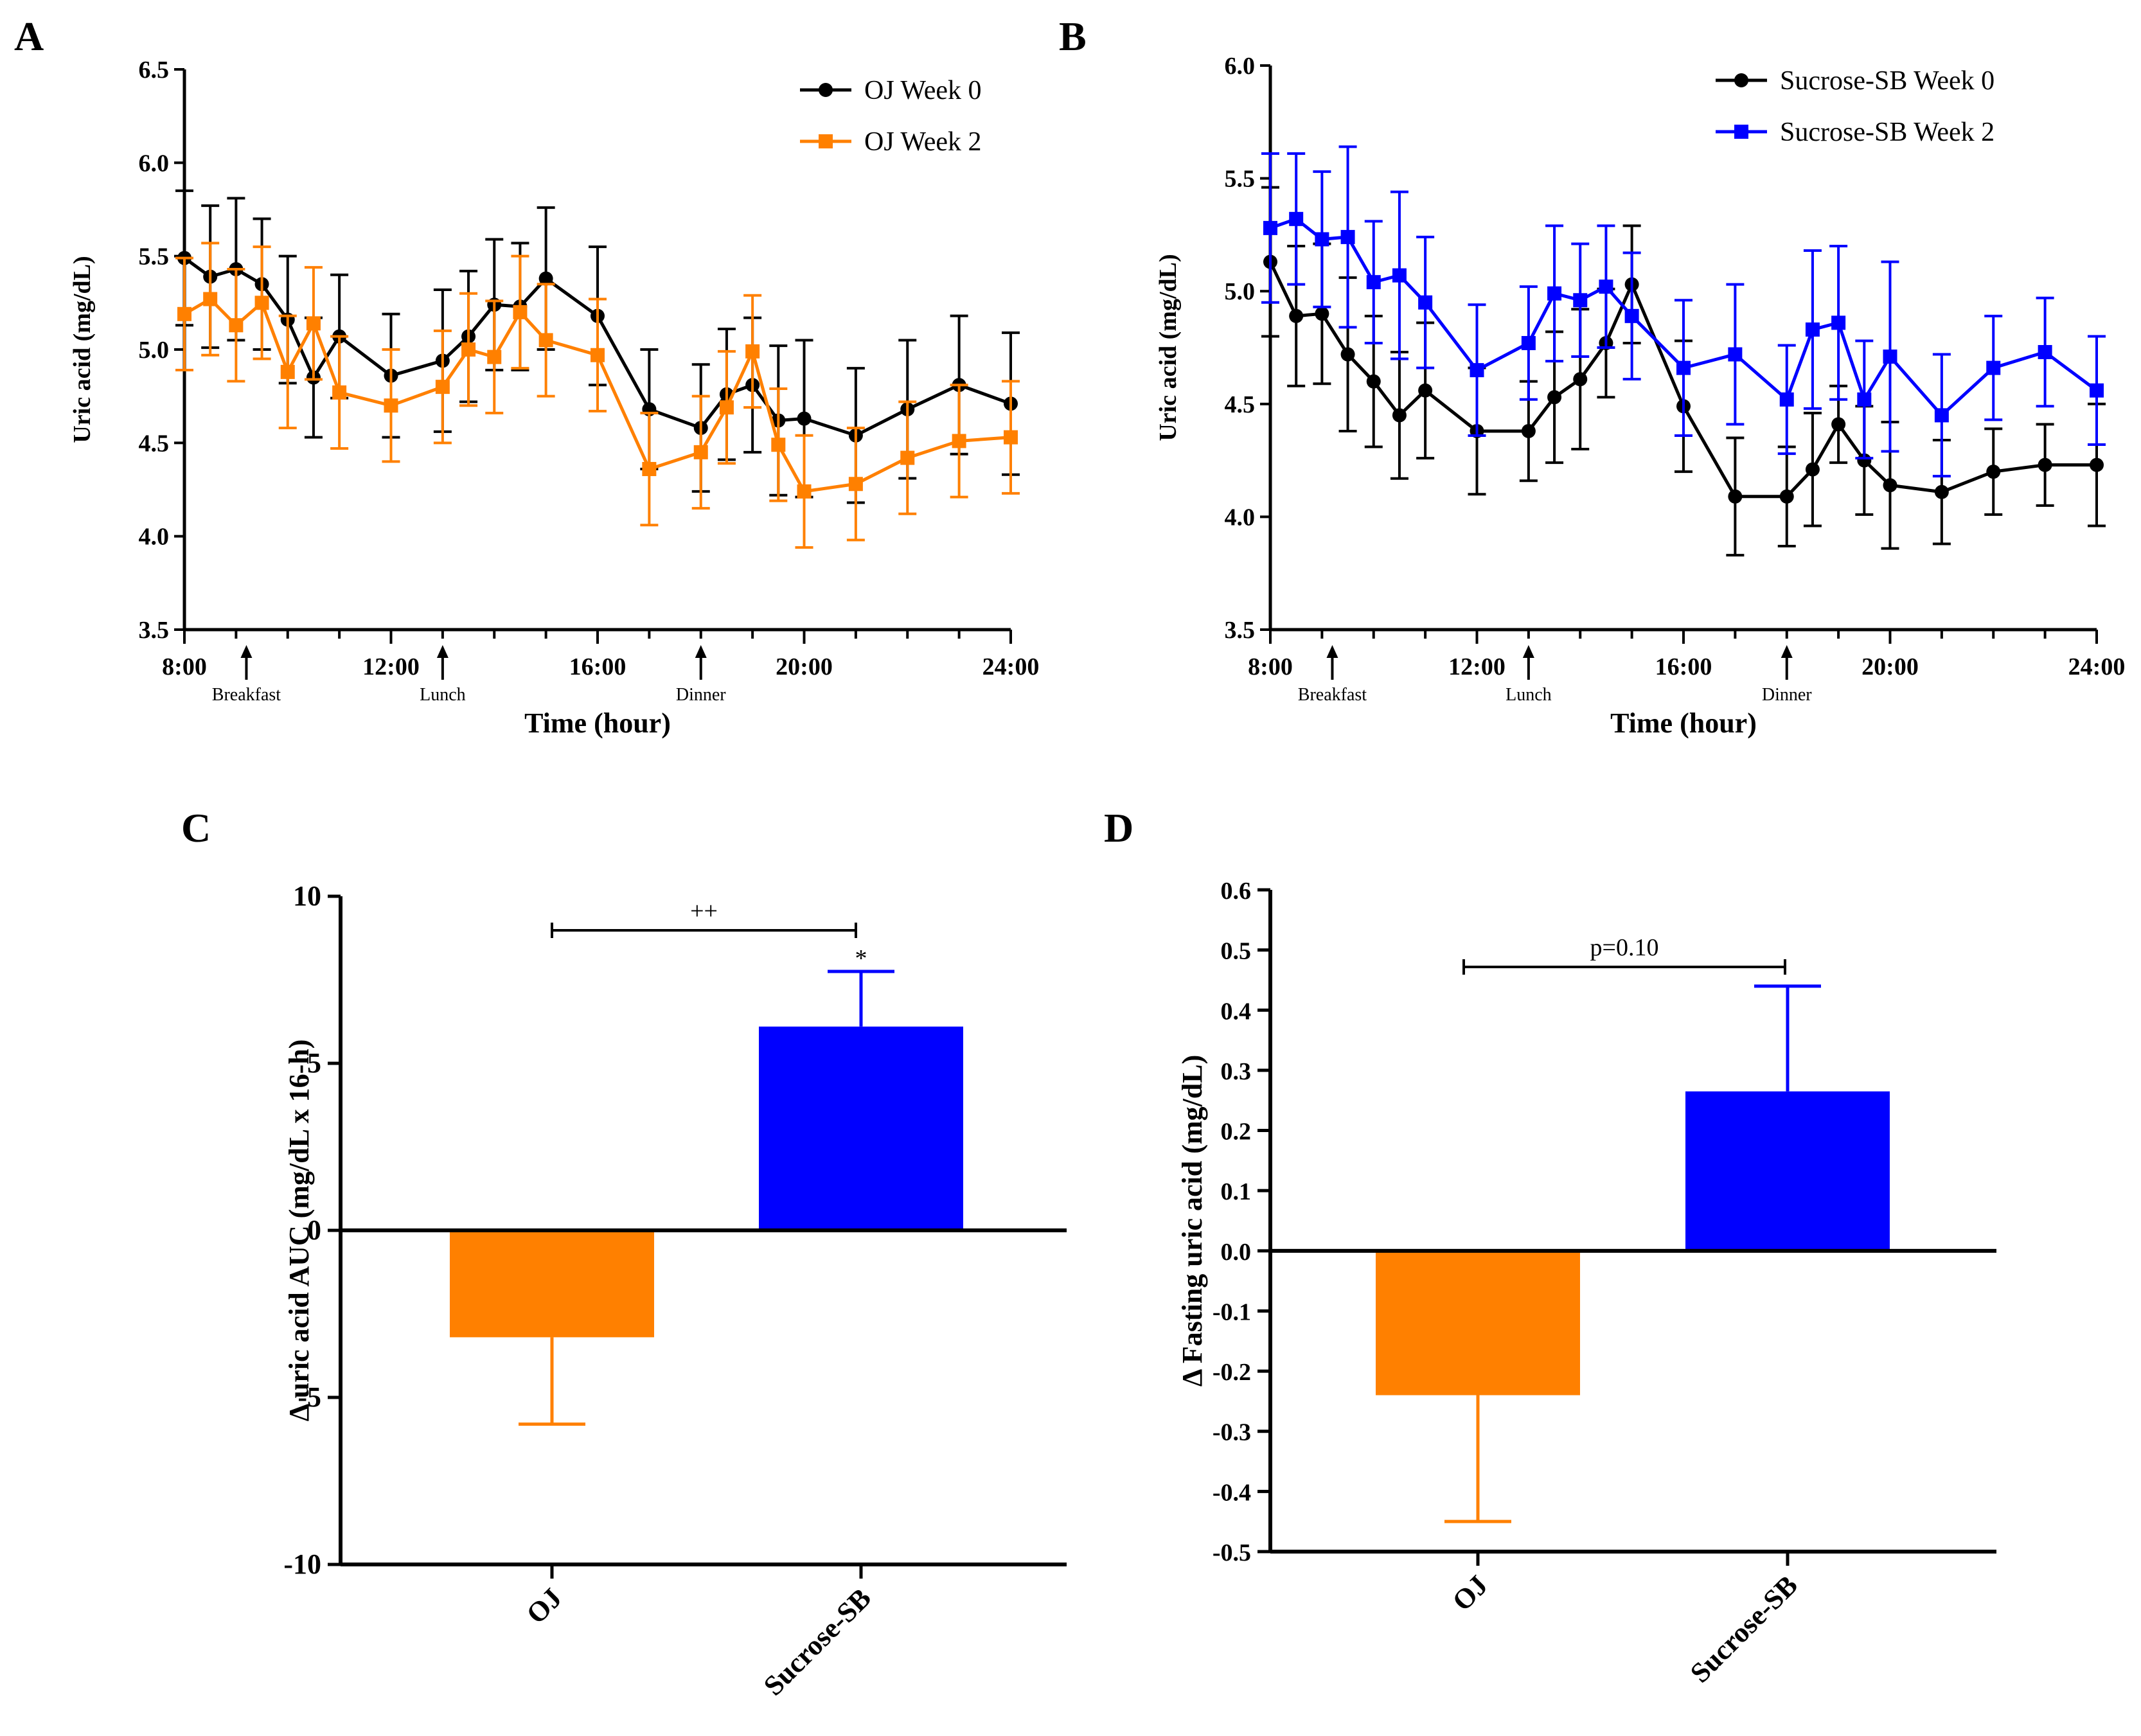 The height and width of the screenshot is (1736, 2141). Describe the element at coordinates (1168, 347) in the screenshot. I see `y-axis-title: Uric acid (mg/dL)` at that location.